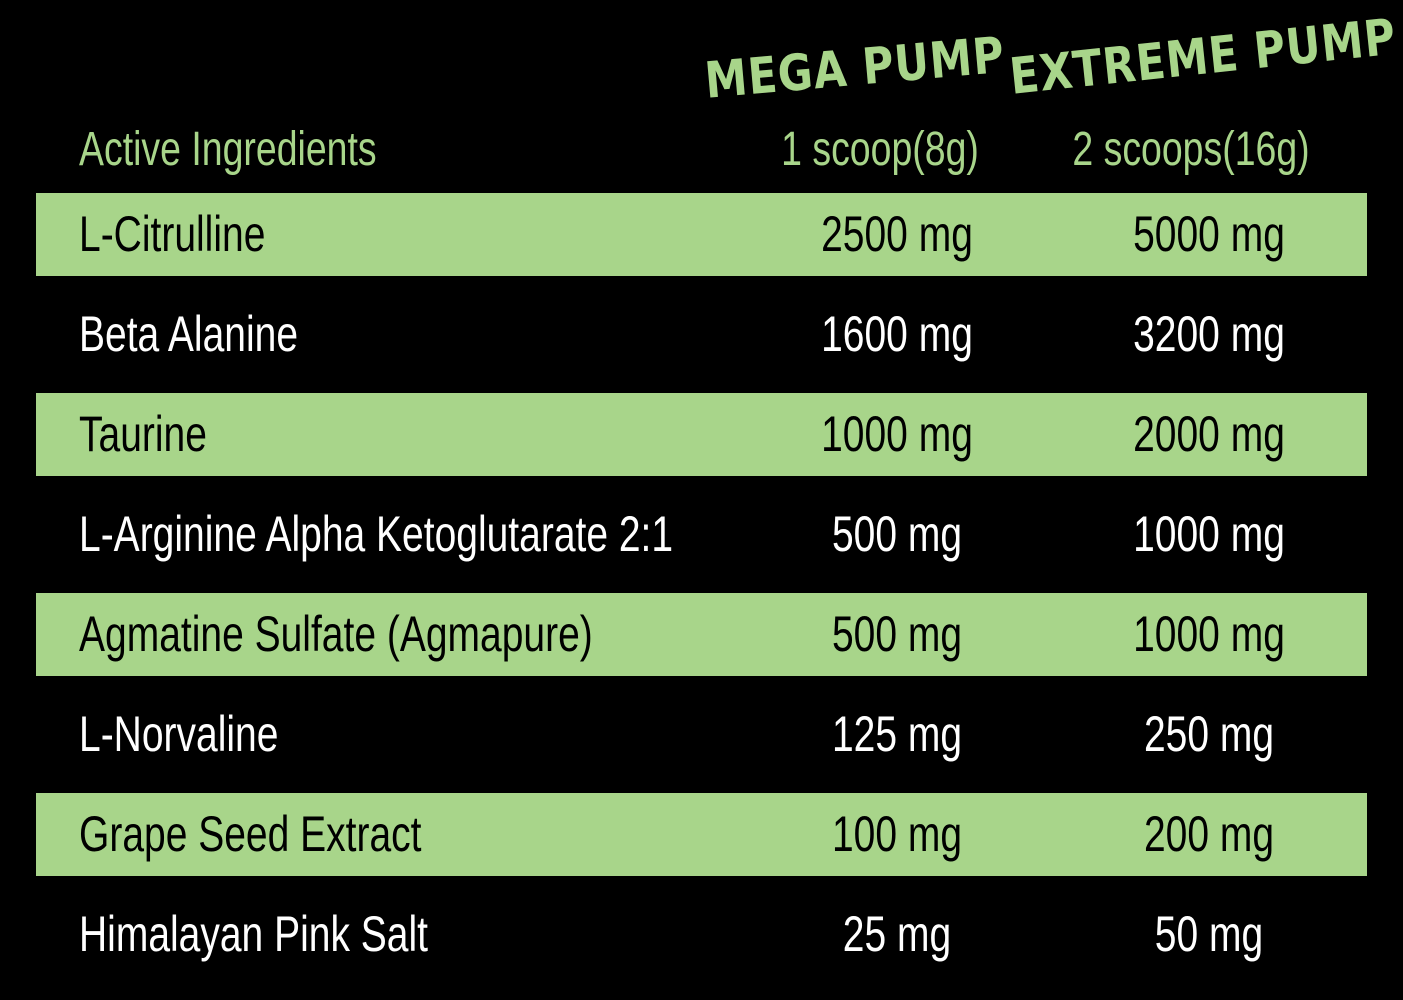  What do you see at coordinates (1209, 234) in the screenshot?
I see `extreme-pump-amount: 5000 mg` at bounding box center [1209, 234].